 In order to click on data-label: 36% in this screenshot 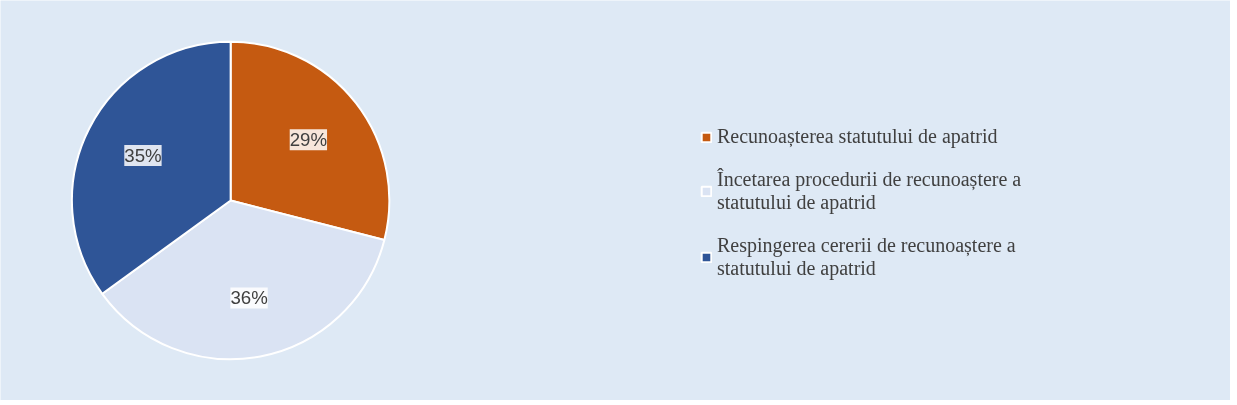, I will do `click(249, 298)`.